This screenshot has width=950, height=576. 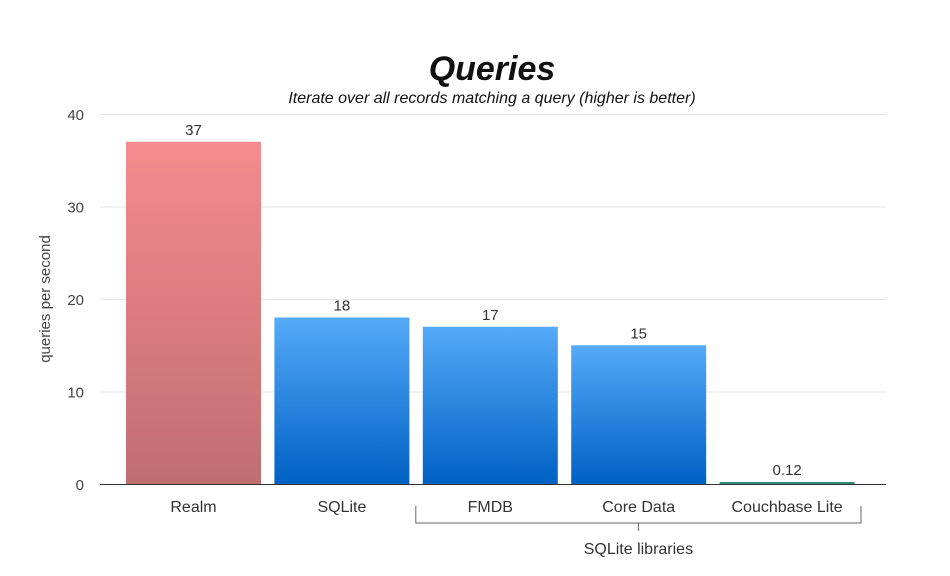 What do you see at coordinates (638, 333) in the screenshot?
I see `value-label: 15` at bounding box center [638, 333].